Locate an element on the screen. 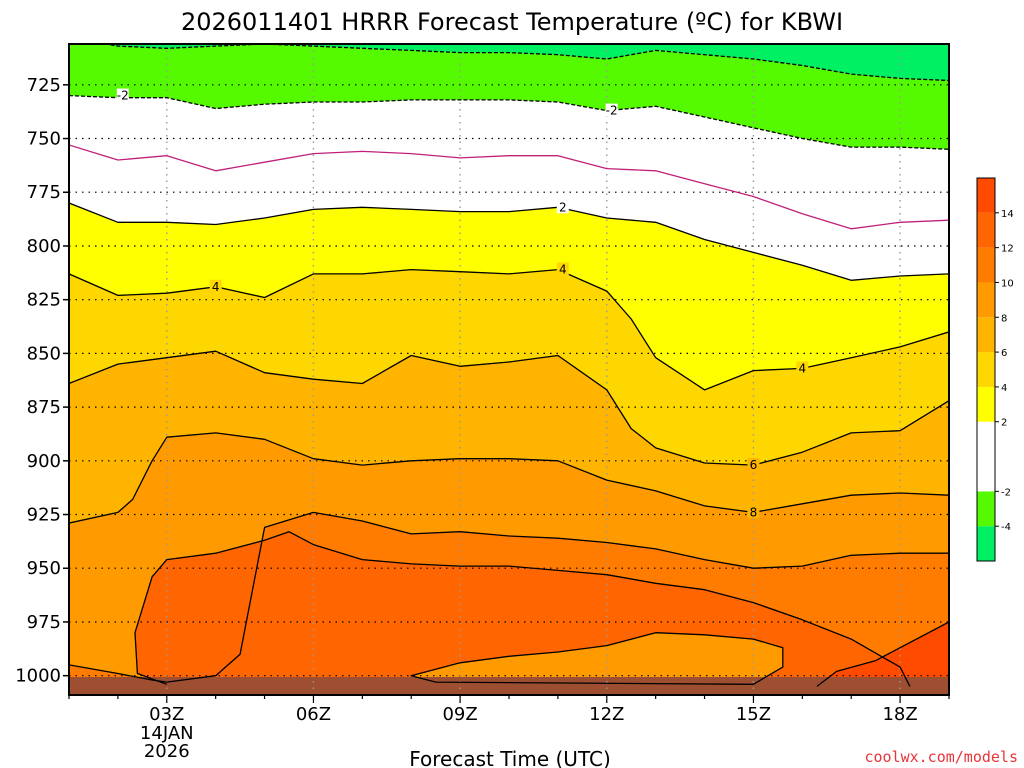 The image size is (1024, 768). isotherm-10-closed is located at coordinates (597, 658).